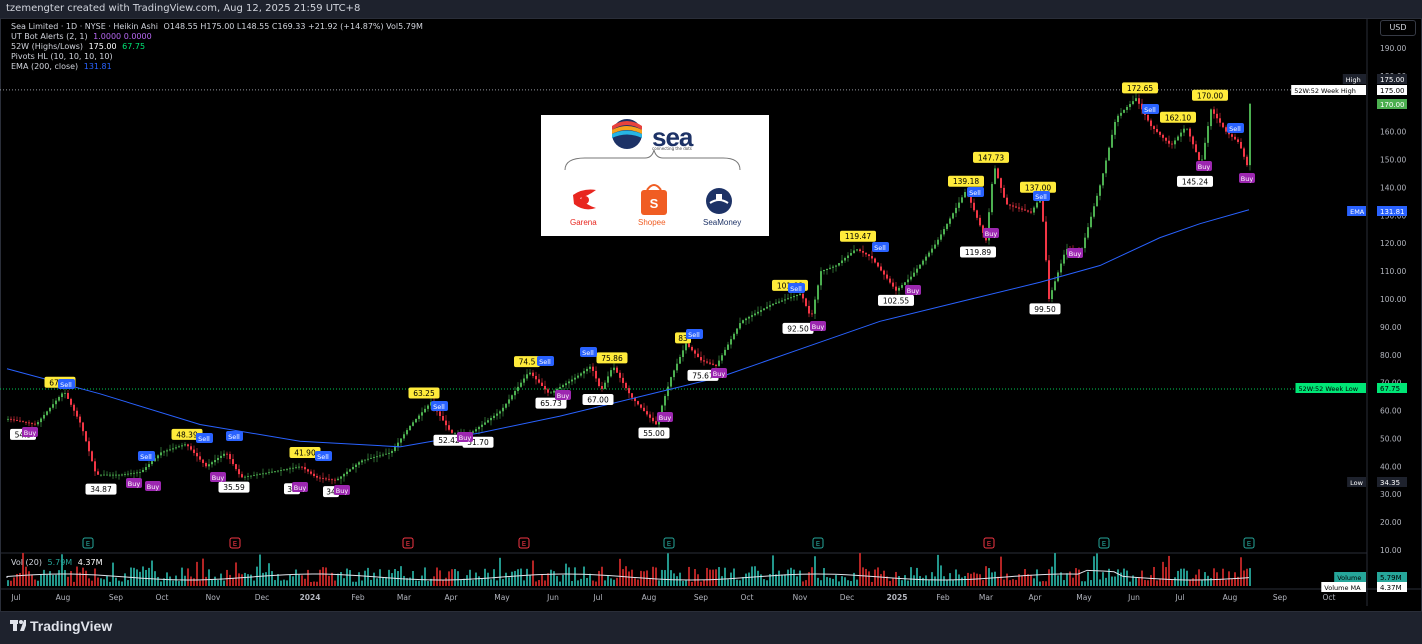 This screenshot has width=1422, height=644. What do you see at coordinates (991, 157) in the screenshot?
I see `pivot-high-label` at bounding box center [991, 157].